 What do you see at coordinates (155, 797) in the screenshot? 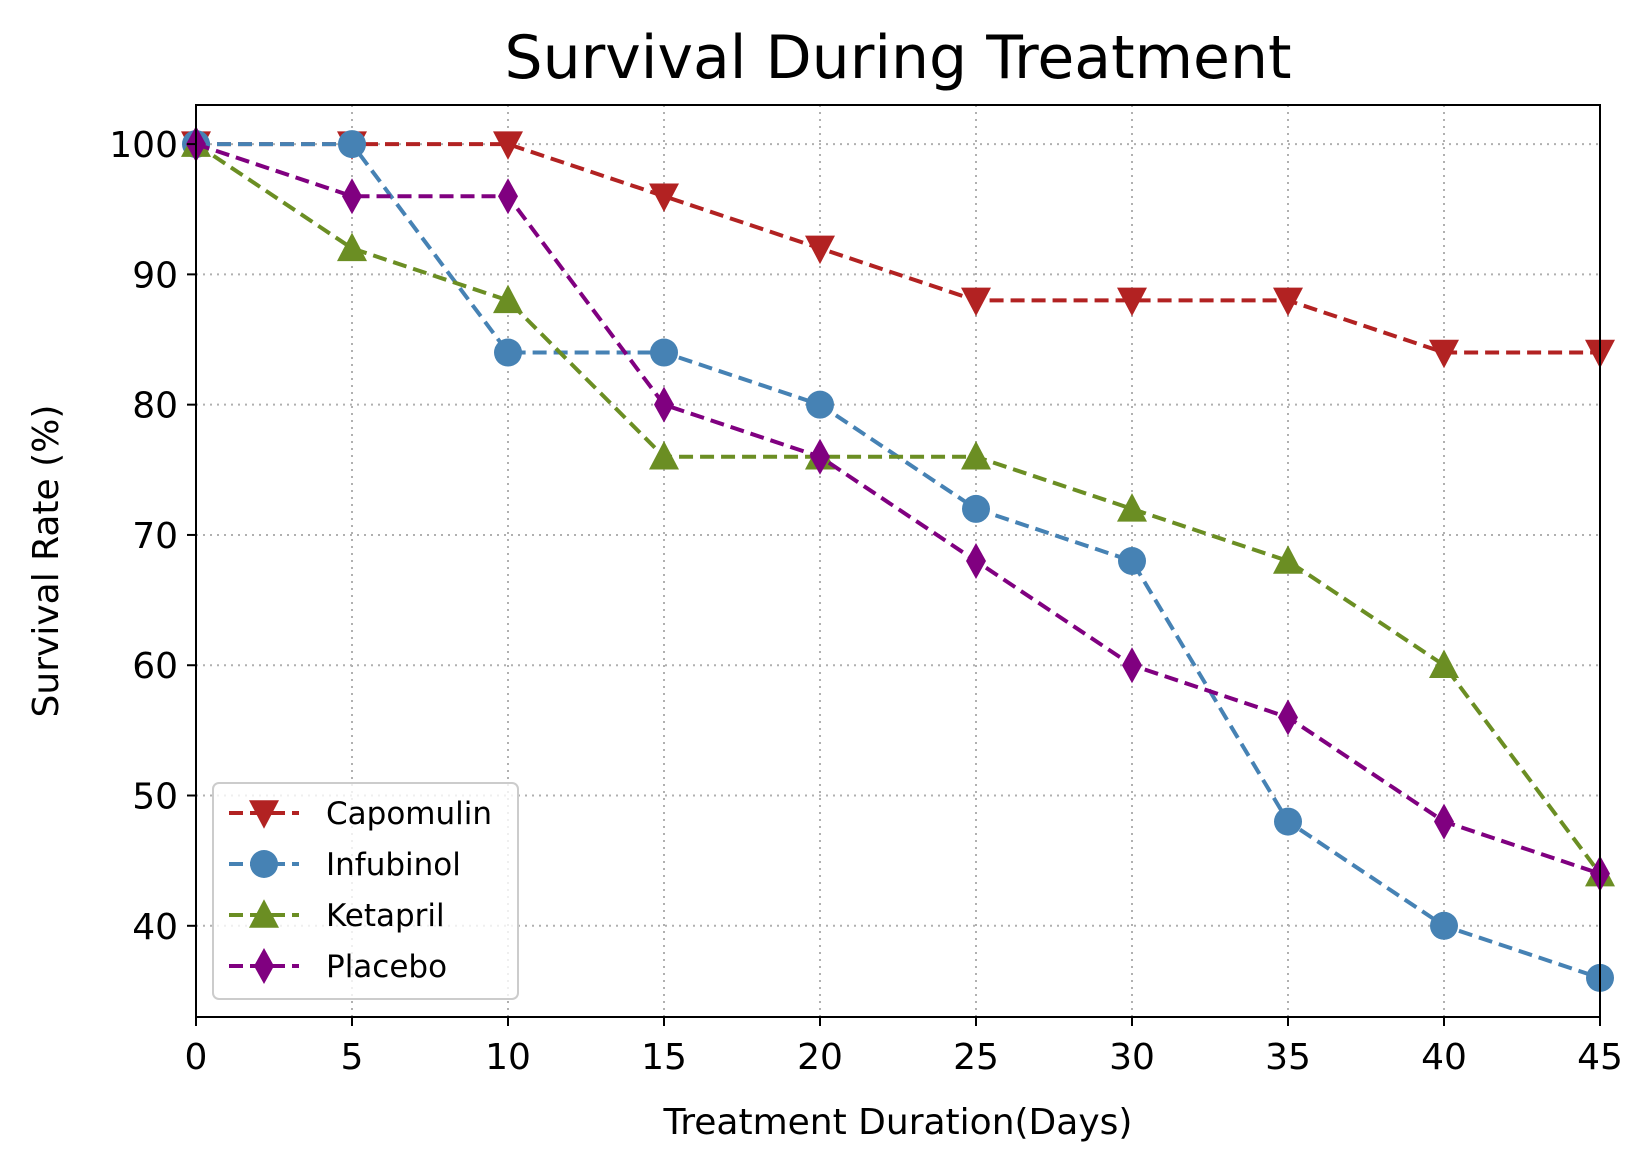
I see `y-tick-label: 50` at bounding box center [155, 797].